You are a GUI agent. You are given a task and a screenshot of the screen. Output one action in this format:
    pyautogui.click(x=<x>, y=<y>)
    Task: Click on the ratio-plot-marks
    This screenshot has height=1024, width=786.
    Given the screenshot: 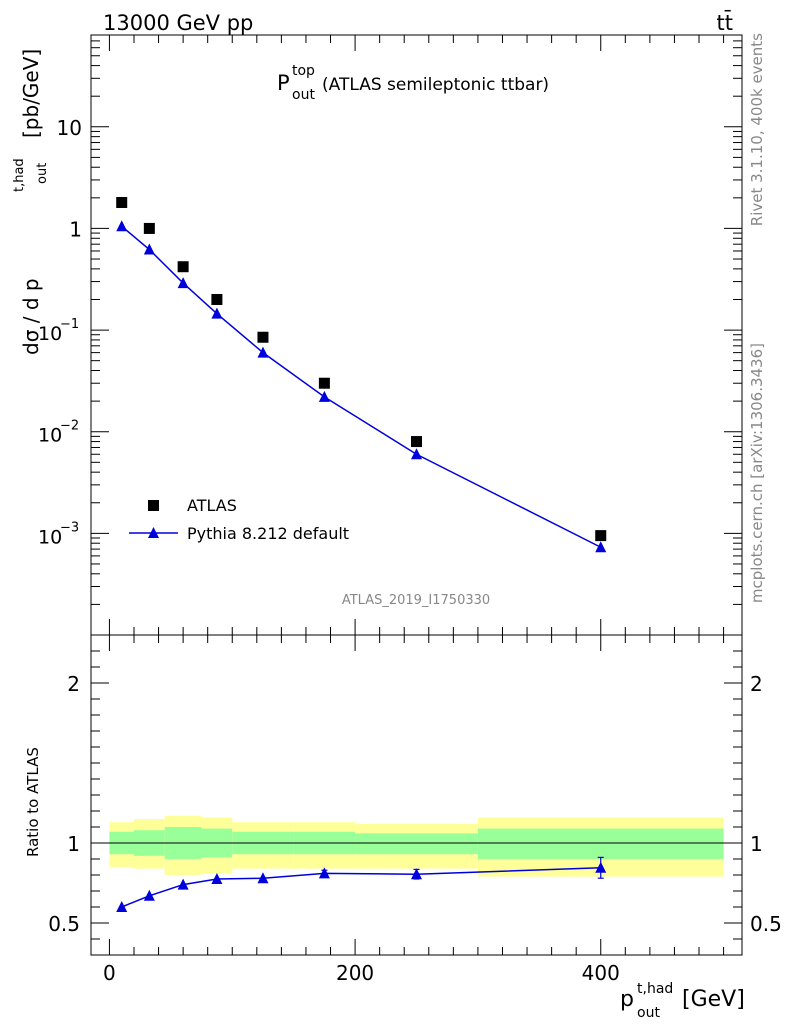 What is the action you would take?
    pyautogui.click(x=361, y=884)
    